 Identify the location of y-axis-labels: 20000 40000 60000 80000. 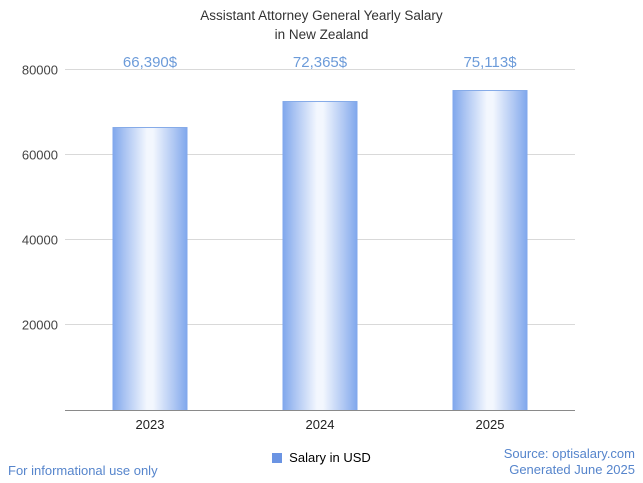
(29, 236).